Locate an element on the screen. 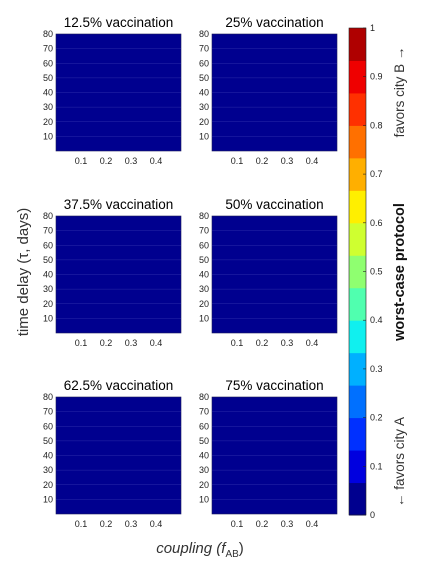  colorbar-tick-label: 0.5 is located at coordinates (376, 272).